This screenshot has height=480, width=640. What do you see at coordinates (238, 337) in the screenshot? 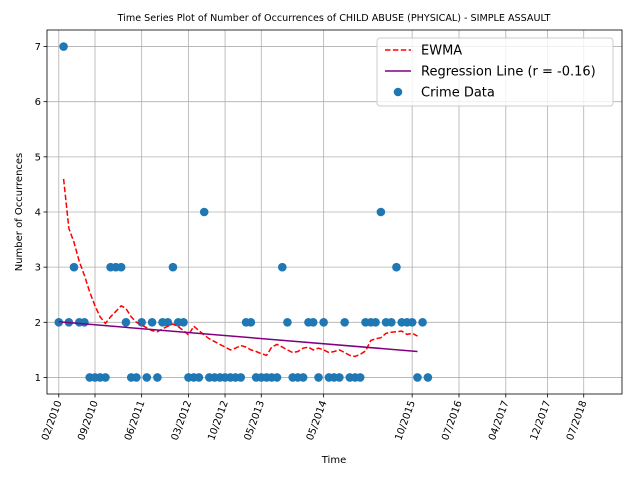
I see `regression-line` at bounding box center [238, 337].